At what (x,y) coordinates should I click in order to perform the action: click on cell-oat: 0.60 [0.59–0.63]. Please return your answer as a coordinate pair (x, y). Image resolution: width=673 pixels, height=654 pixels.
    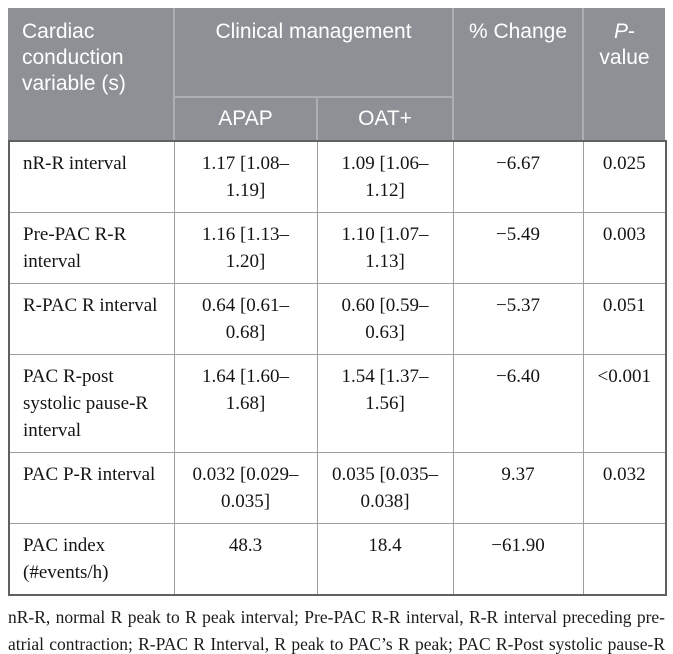
    Looking at the image, I should click on (385, 319).